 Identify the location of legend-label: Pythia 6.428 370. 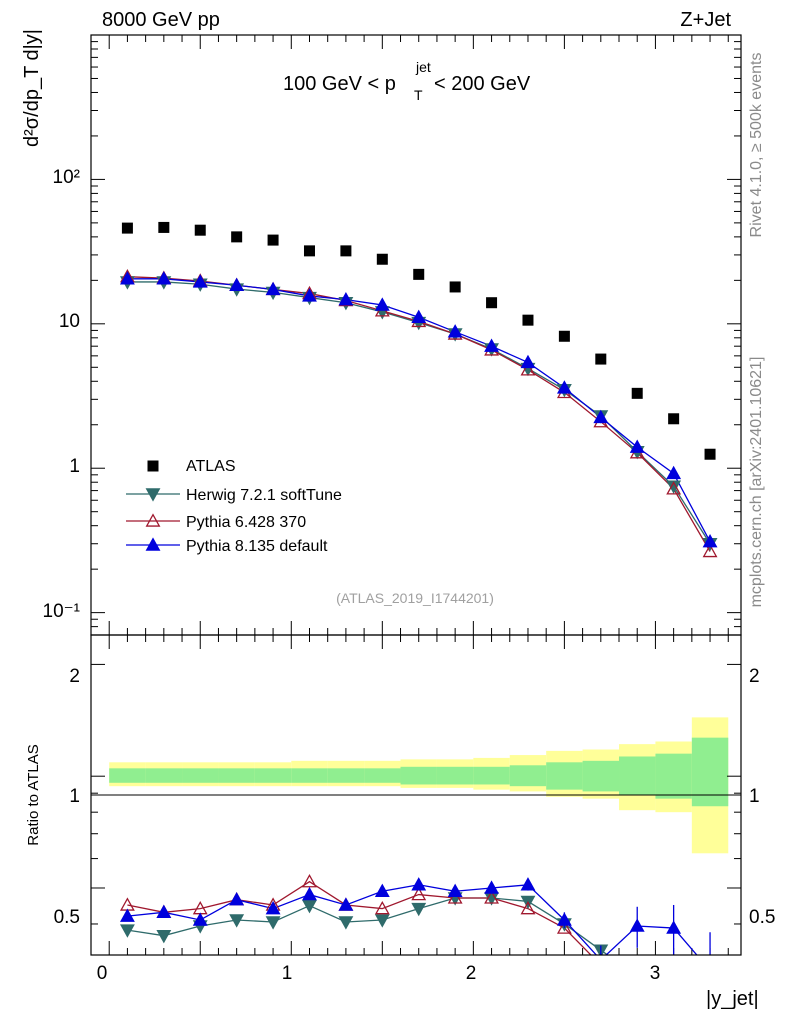
(246, 522).